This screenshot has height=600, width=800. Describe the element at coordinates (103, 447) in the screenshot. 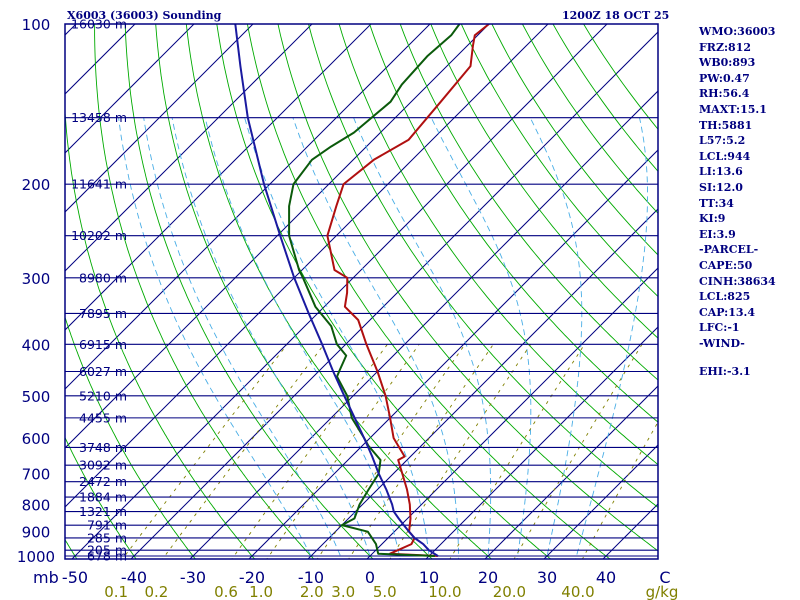

I see `height-label: 3748 m` at that location.